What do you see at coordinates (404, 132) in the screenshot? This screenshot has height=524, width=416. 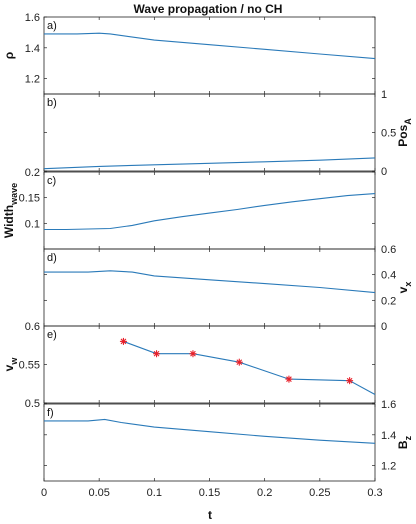 I see `y-axis-label: PosA` at bounding box center [404, 132].